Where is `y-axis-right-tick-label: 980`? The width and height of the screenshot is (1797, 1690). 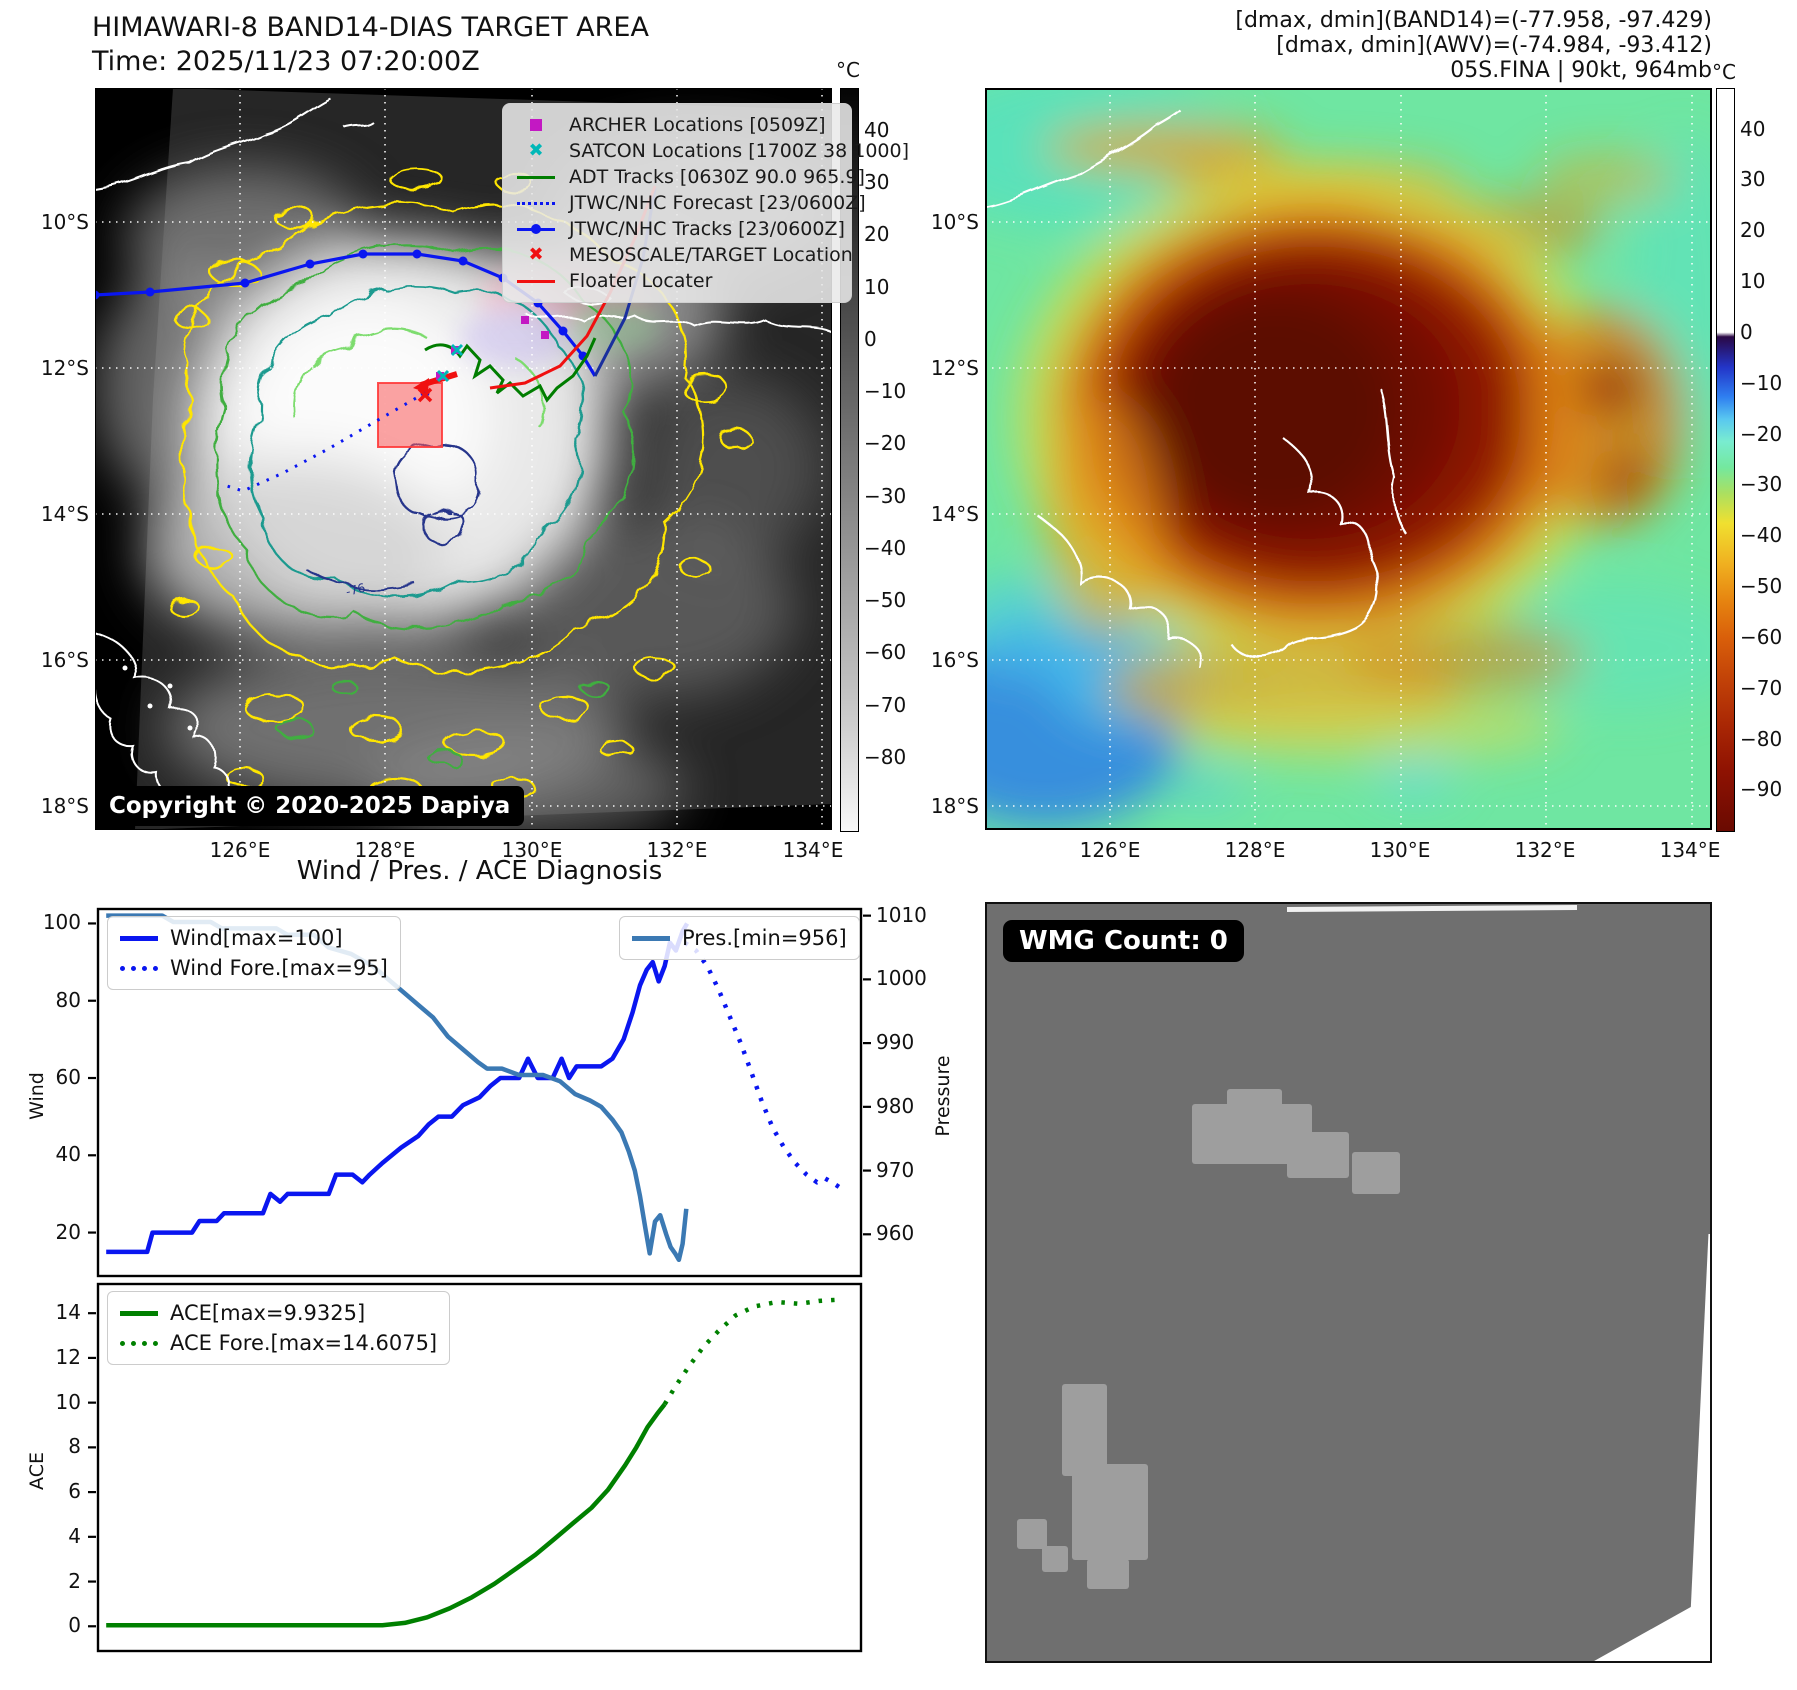 y-axis-right-tick-label: 980 is located at coordinates (895, 1105).